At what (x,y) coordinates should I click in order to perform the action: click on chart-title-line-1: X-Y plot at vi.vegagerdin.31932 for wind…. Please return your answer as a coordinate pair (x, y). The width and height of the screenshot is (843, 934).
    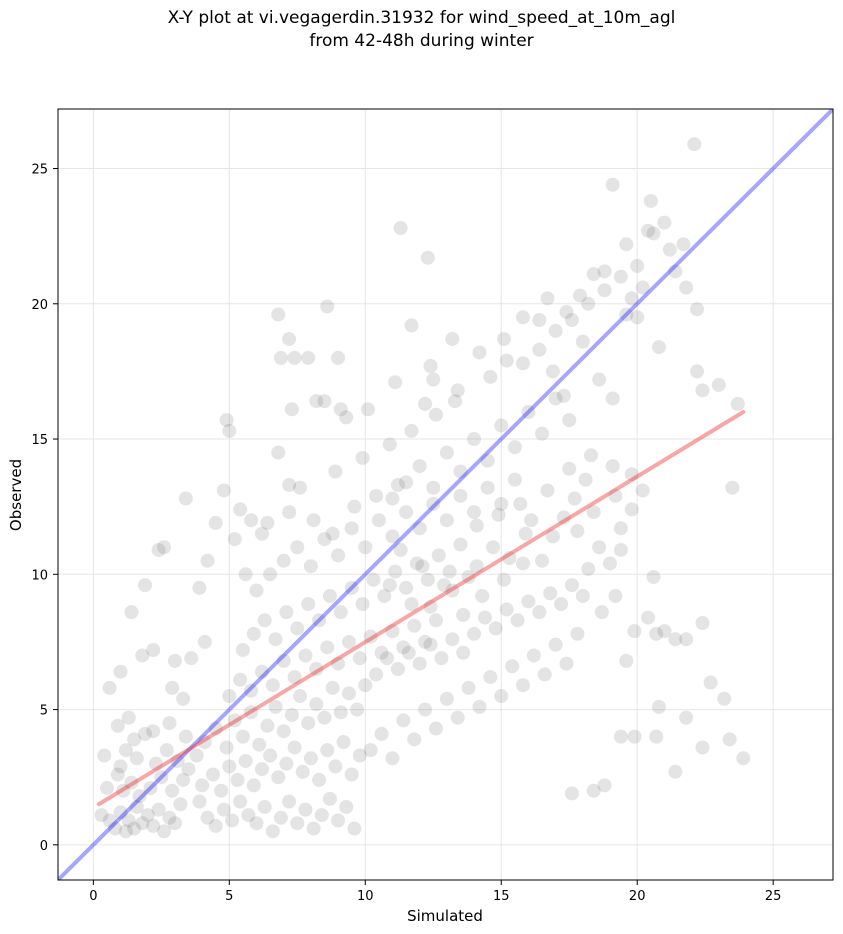
    Looking at the image, I should click on (421, 18).